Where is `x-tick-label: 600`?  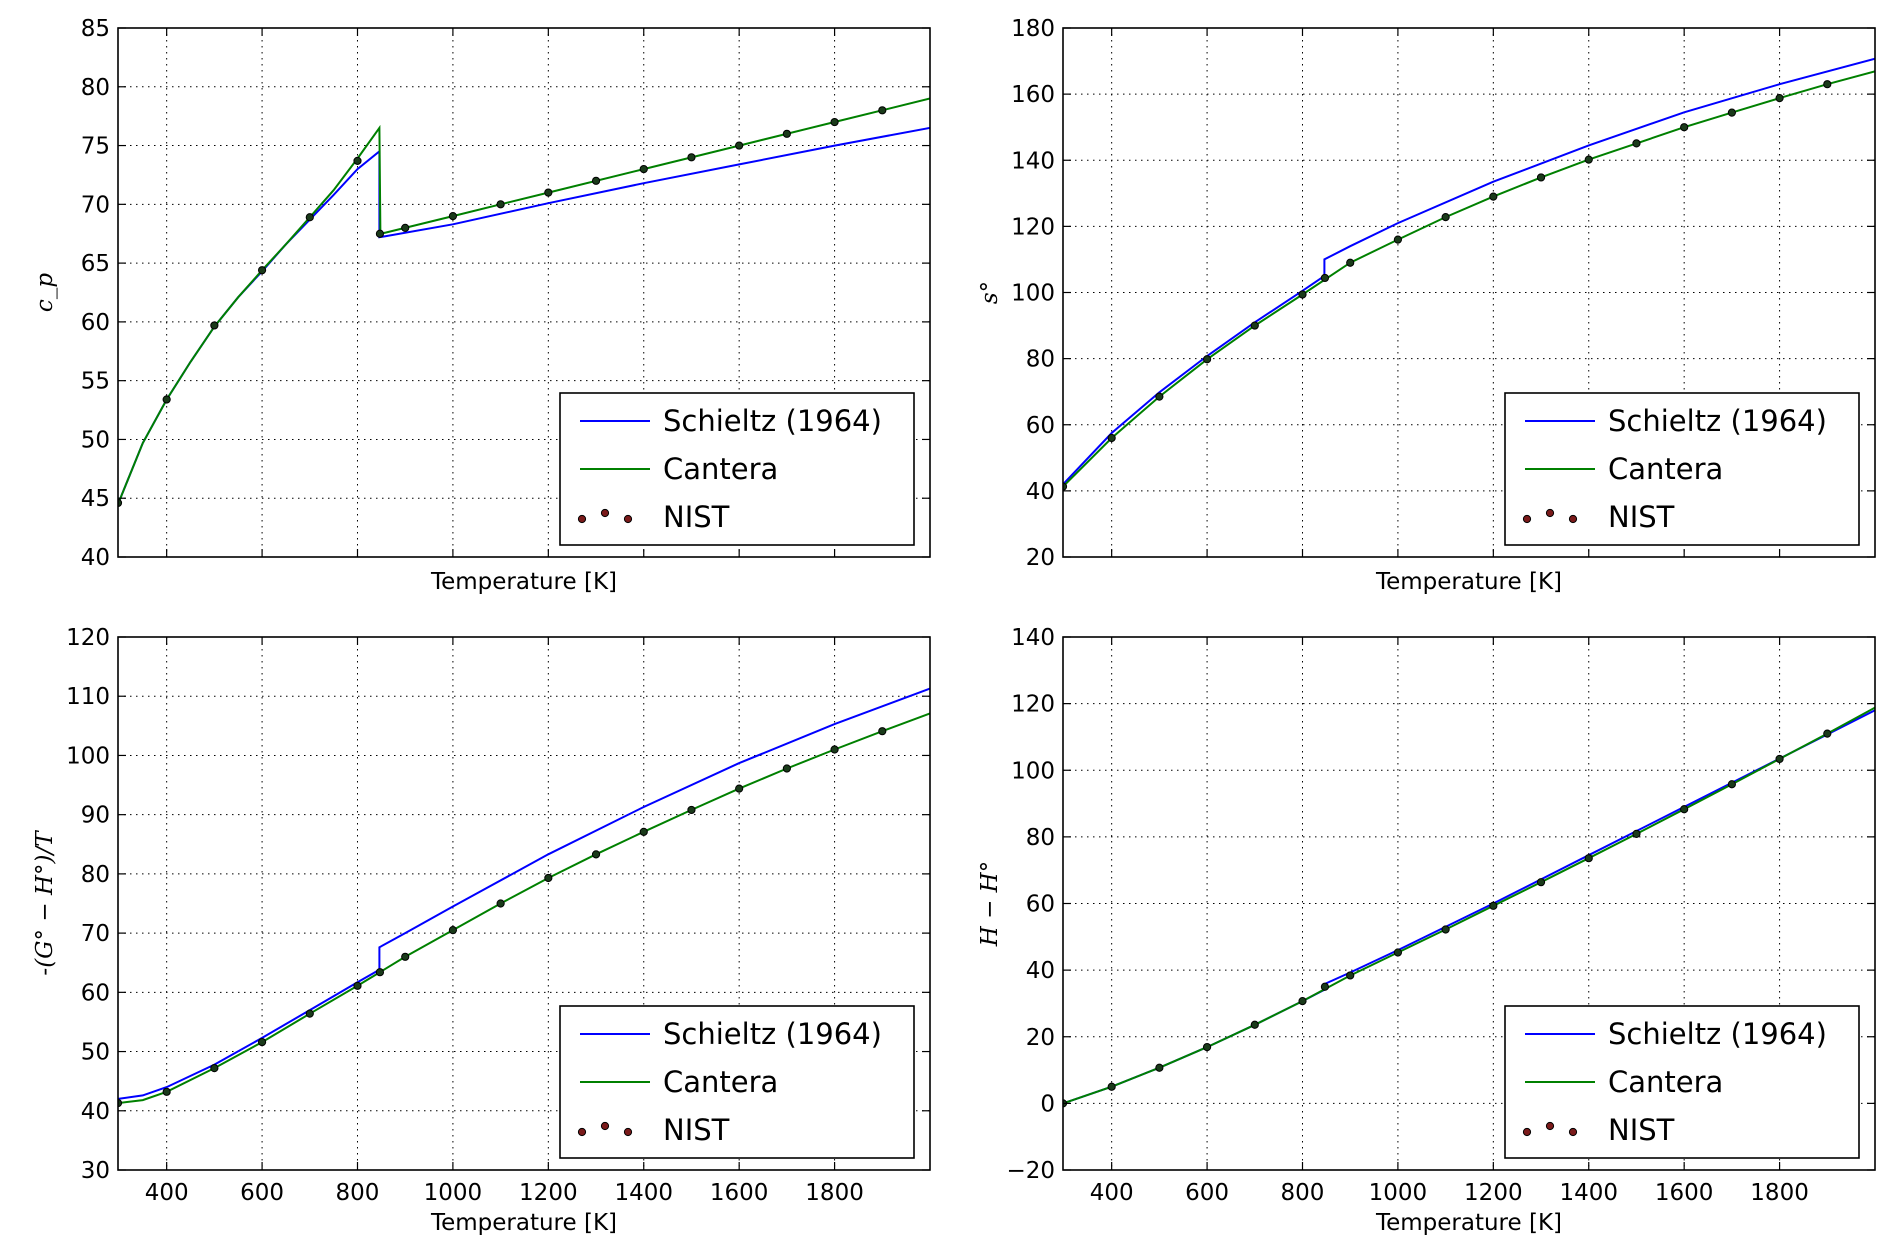 x-tick-label: 600 is located at coordinates (1207, 1193).